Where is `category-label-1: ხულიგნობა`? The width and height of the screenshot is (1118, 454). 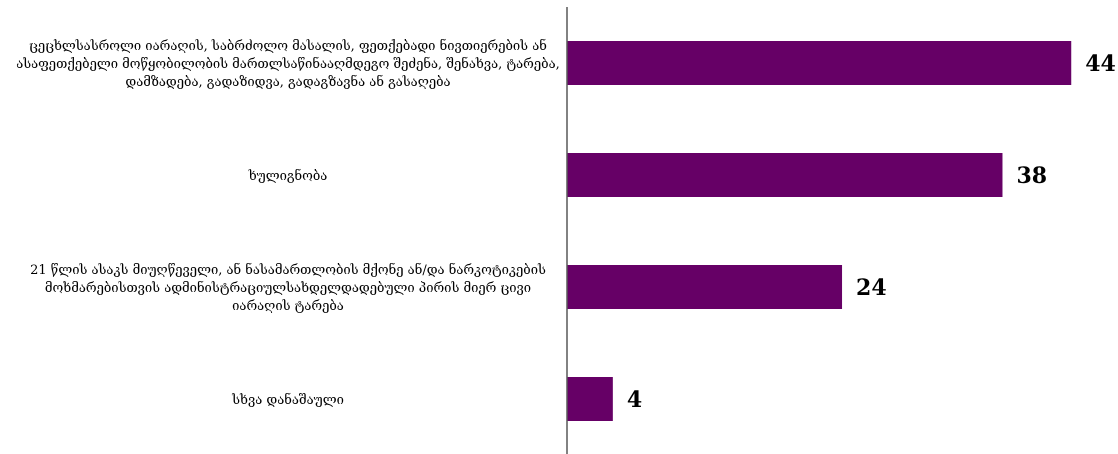 category-label-1: ხულიგნობა is located at coordinates (288, 176).